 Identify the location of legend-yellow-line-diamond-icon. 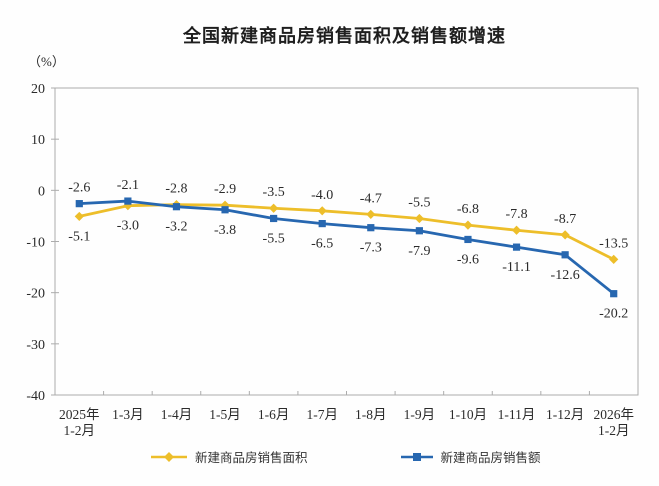
(169, 456).